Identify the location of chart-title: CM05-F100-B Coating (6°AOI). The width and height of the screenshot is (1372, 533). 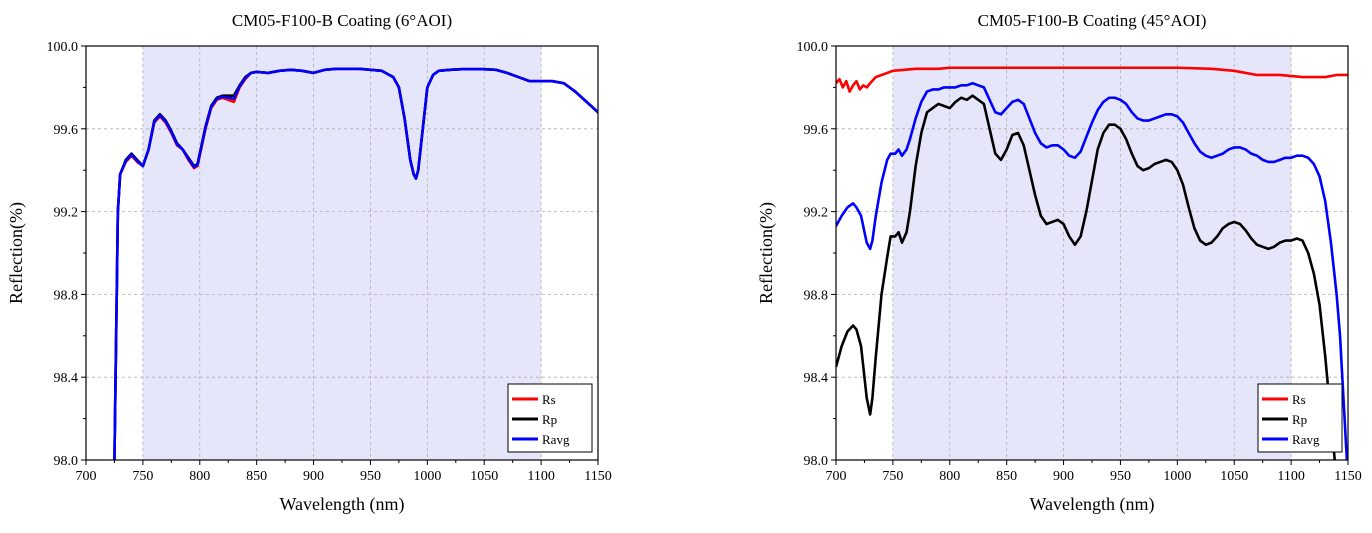
(342, 20).